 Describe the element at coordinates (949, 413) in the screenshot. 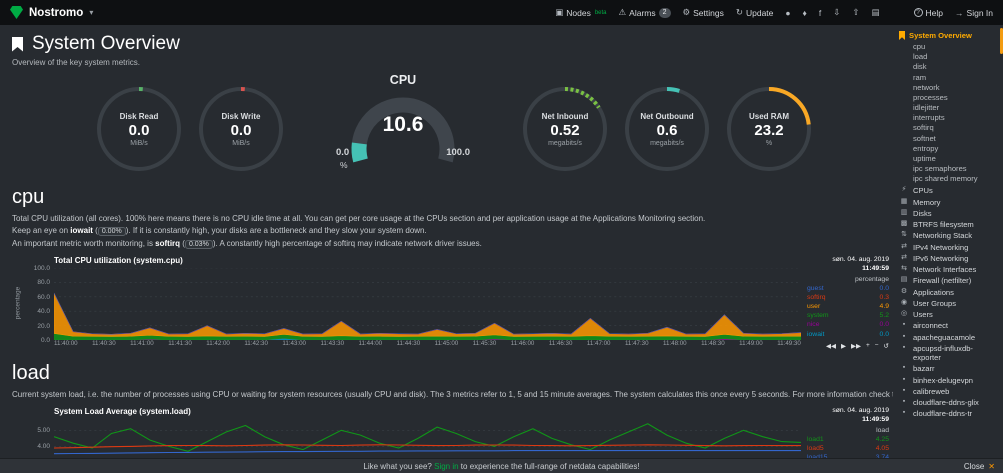

I see `sidebar-item-cloudflare-ddns-tr: ▪ cloudflare-ddns-tr` at that location.